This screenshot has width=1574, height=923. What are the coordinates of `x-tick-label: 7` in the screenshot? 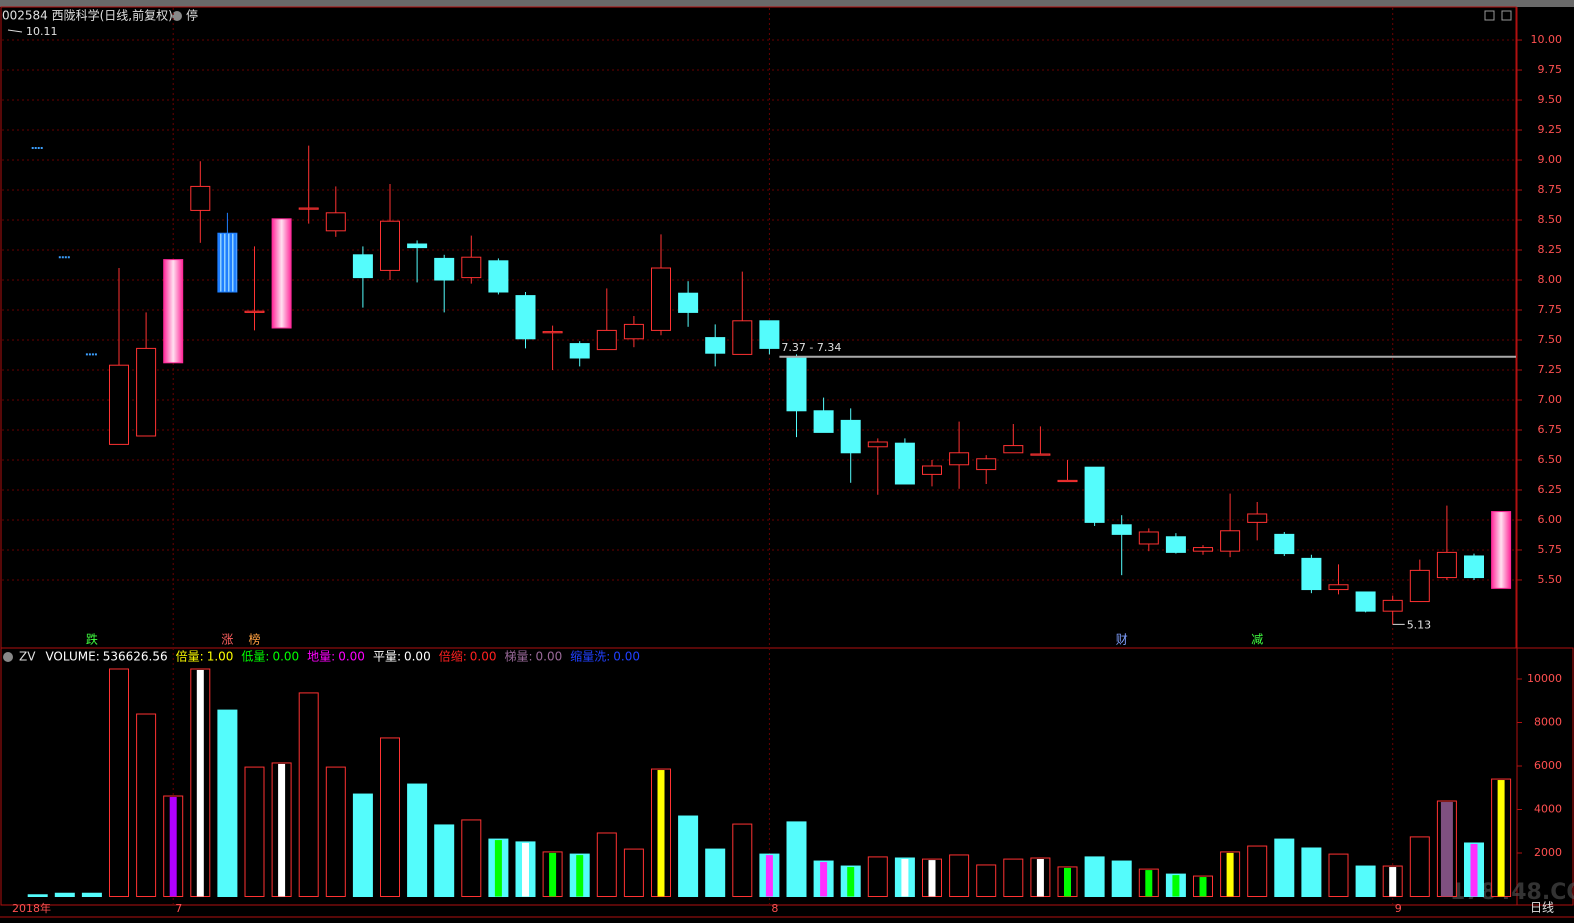 It's located at (178, 908).